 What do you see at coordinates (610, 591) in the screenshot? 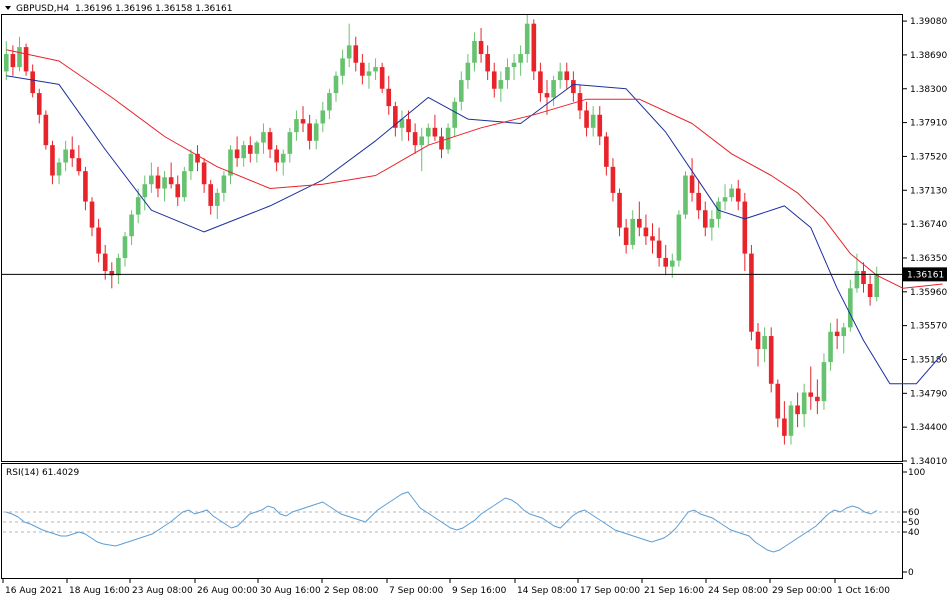
I see `time-tick-label: 17 Sep 00:00` at bounding box center [610, 591].